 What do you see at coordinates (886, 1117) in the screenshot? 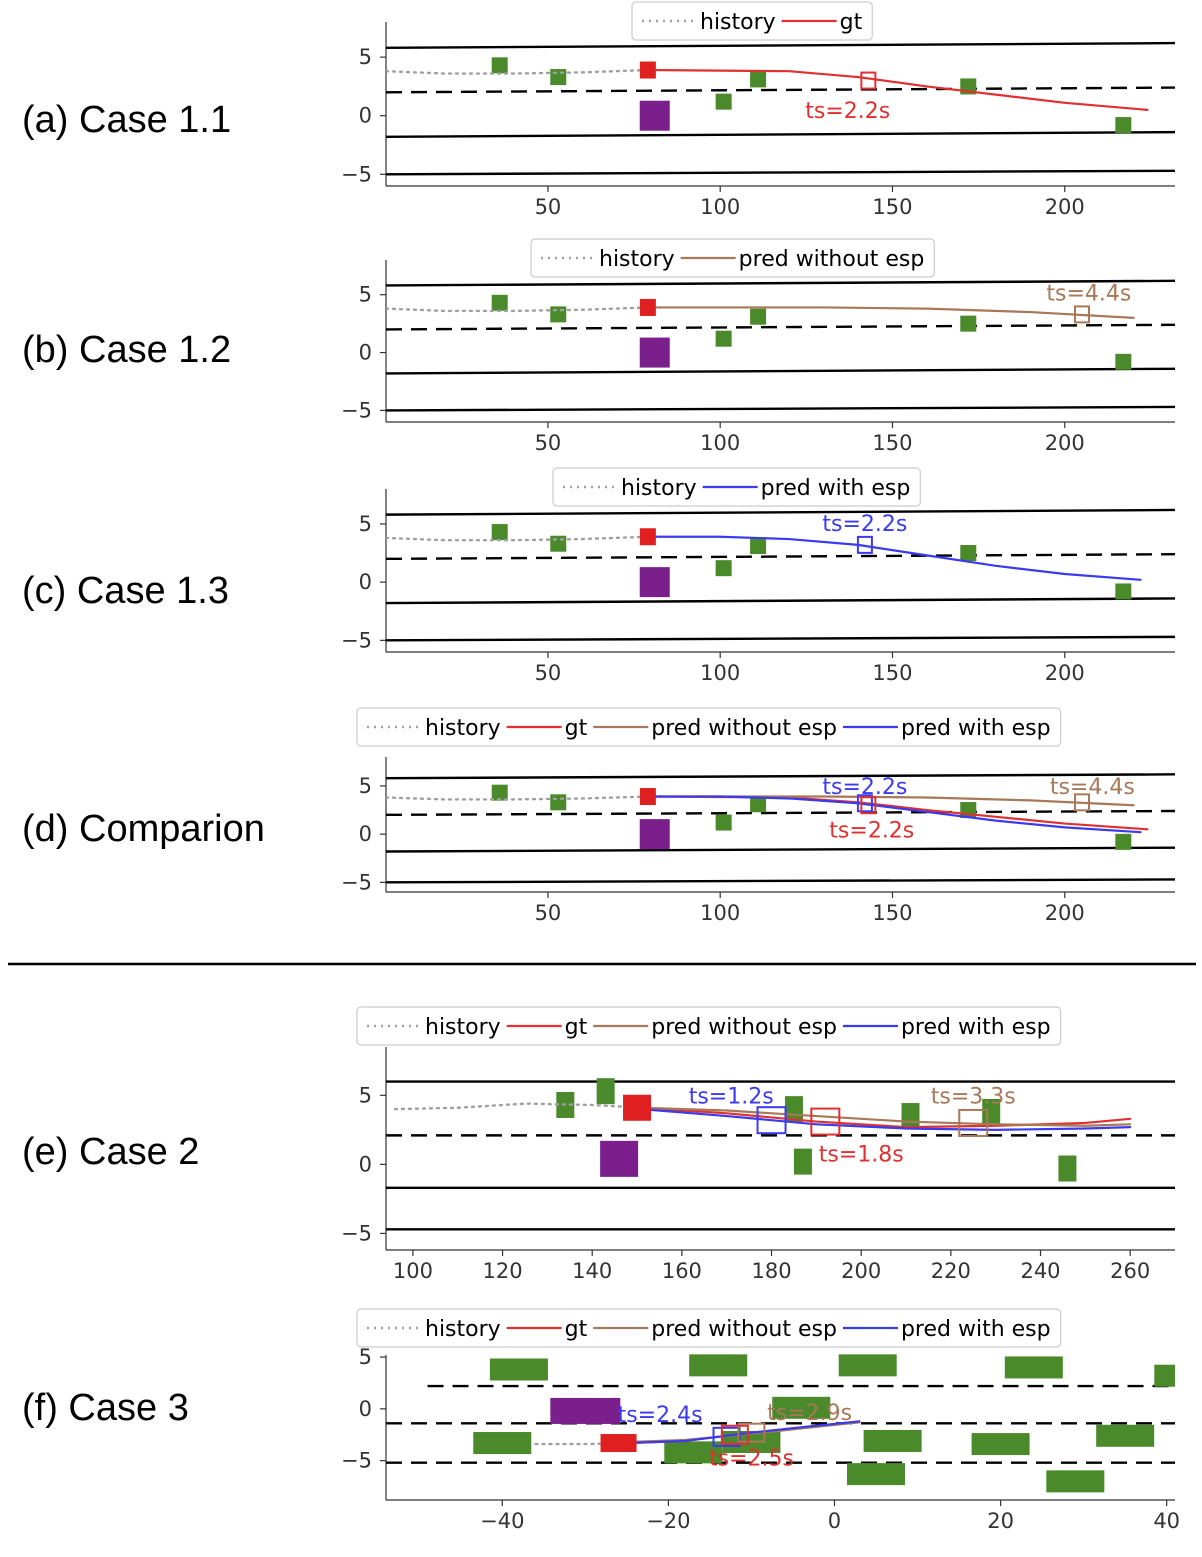
I see `trajectory-gt` at bounding box center [886, 1117].